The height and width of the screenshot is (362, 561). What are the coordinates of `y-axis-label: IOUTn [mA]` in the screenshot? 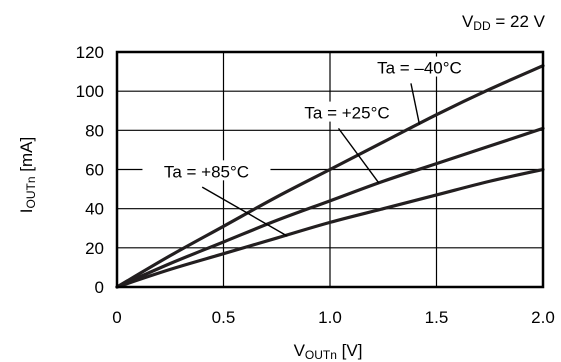 It's located at (27, 175).